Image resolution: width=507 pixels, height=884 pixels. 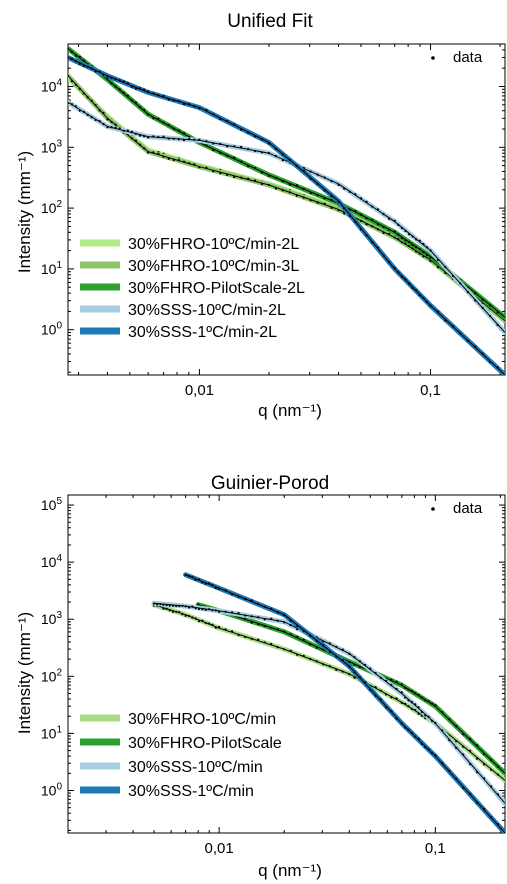 What do you see at coordinates (52, 146) in the screenshot?
I see `y-tick-label: 10³` at bounding box center [52, 146].